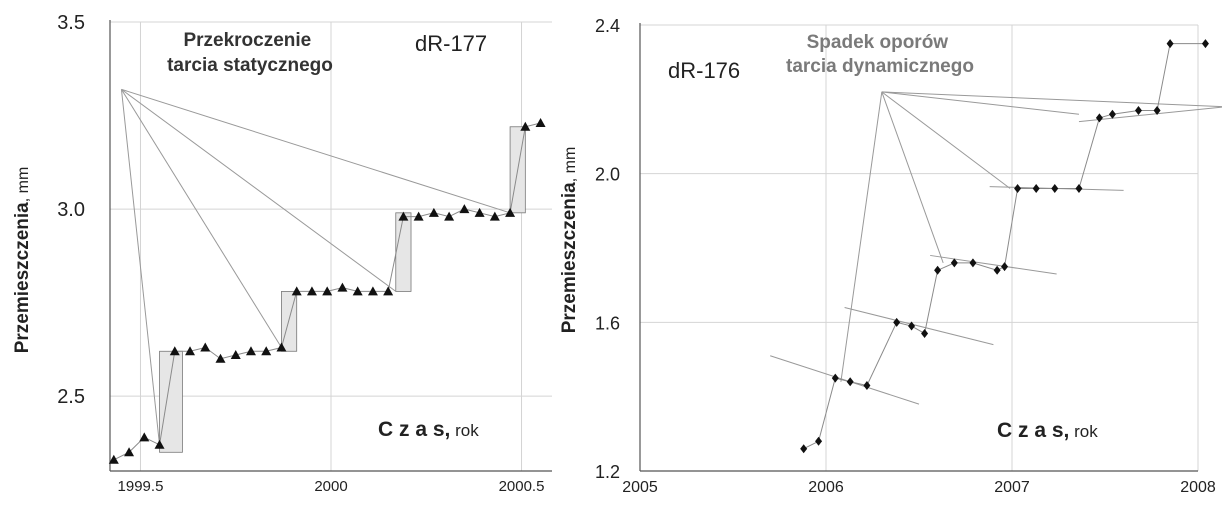 Image resolution: width=1222 pixels, height=505 pixels. I want to click on y-tick-label: 1.6, so click(607, 323).